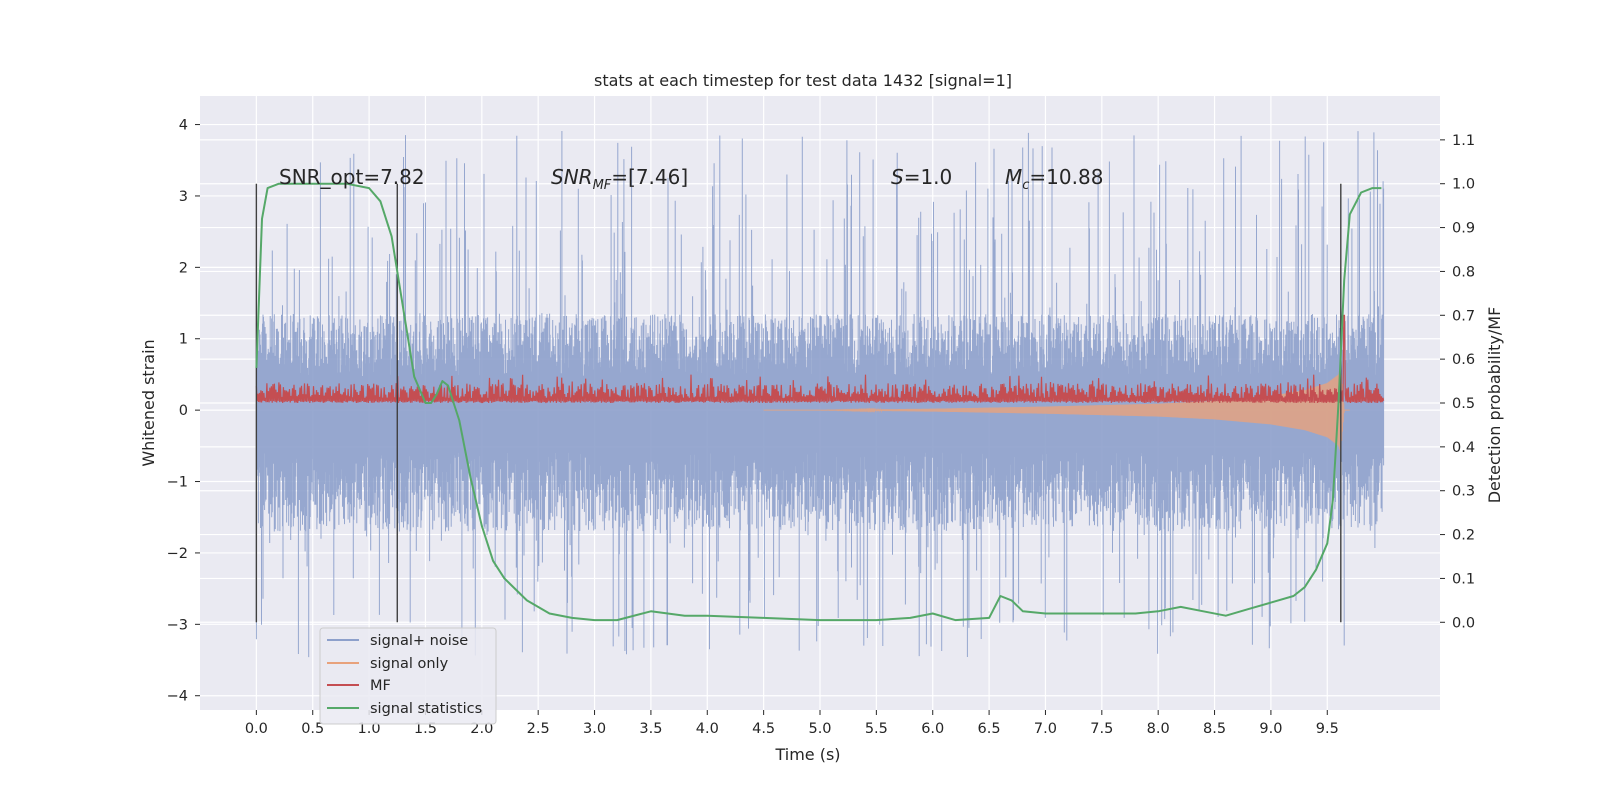 The image size is (1600, 800). What do you see at coordinates (419, 641) in the screenshot?
I see `legend-label-signal-noise: signal+ noise` at bounding box center [419, 641].